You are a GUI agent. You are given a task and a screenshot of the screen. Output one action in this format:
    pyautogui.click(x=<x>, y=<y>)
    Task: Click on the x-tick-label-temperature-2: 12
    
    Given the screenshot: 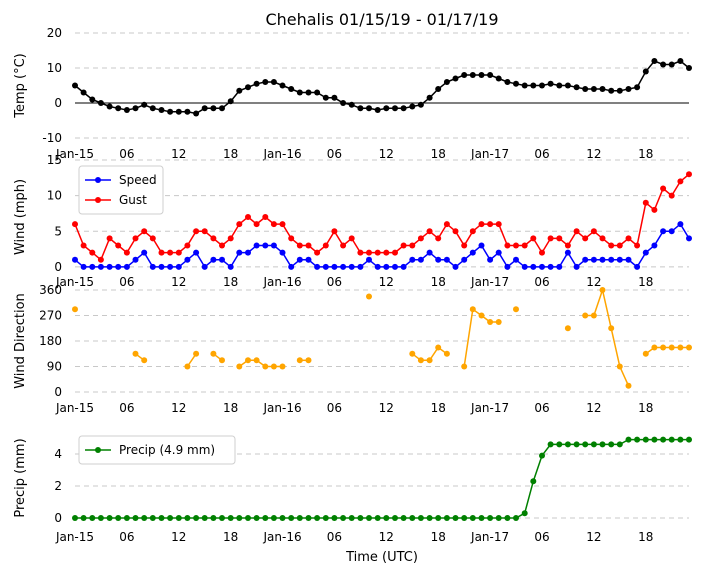 What is the action you would take?
    pyautogui.click(x=178, y=154)
    